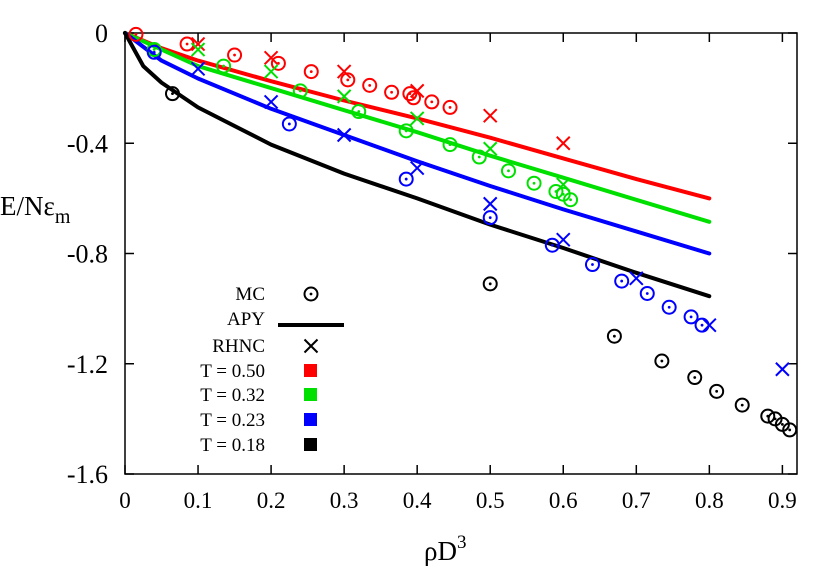  I want to click on x-tick-label: 0, so click(125, 500).